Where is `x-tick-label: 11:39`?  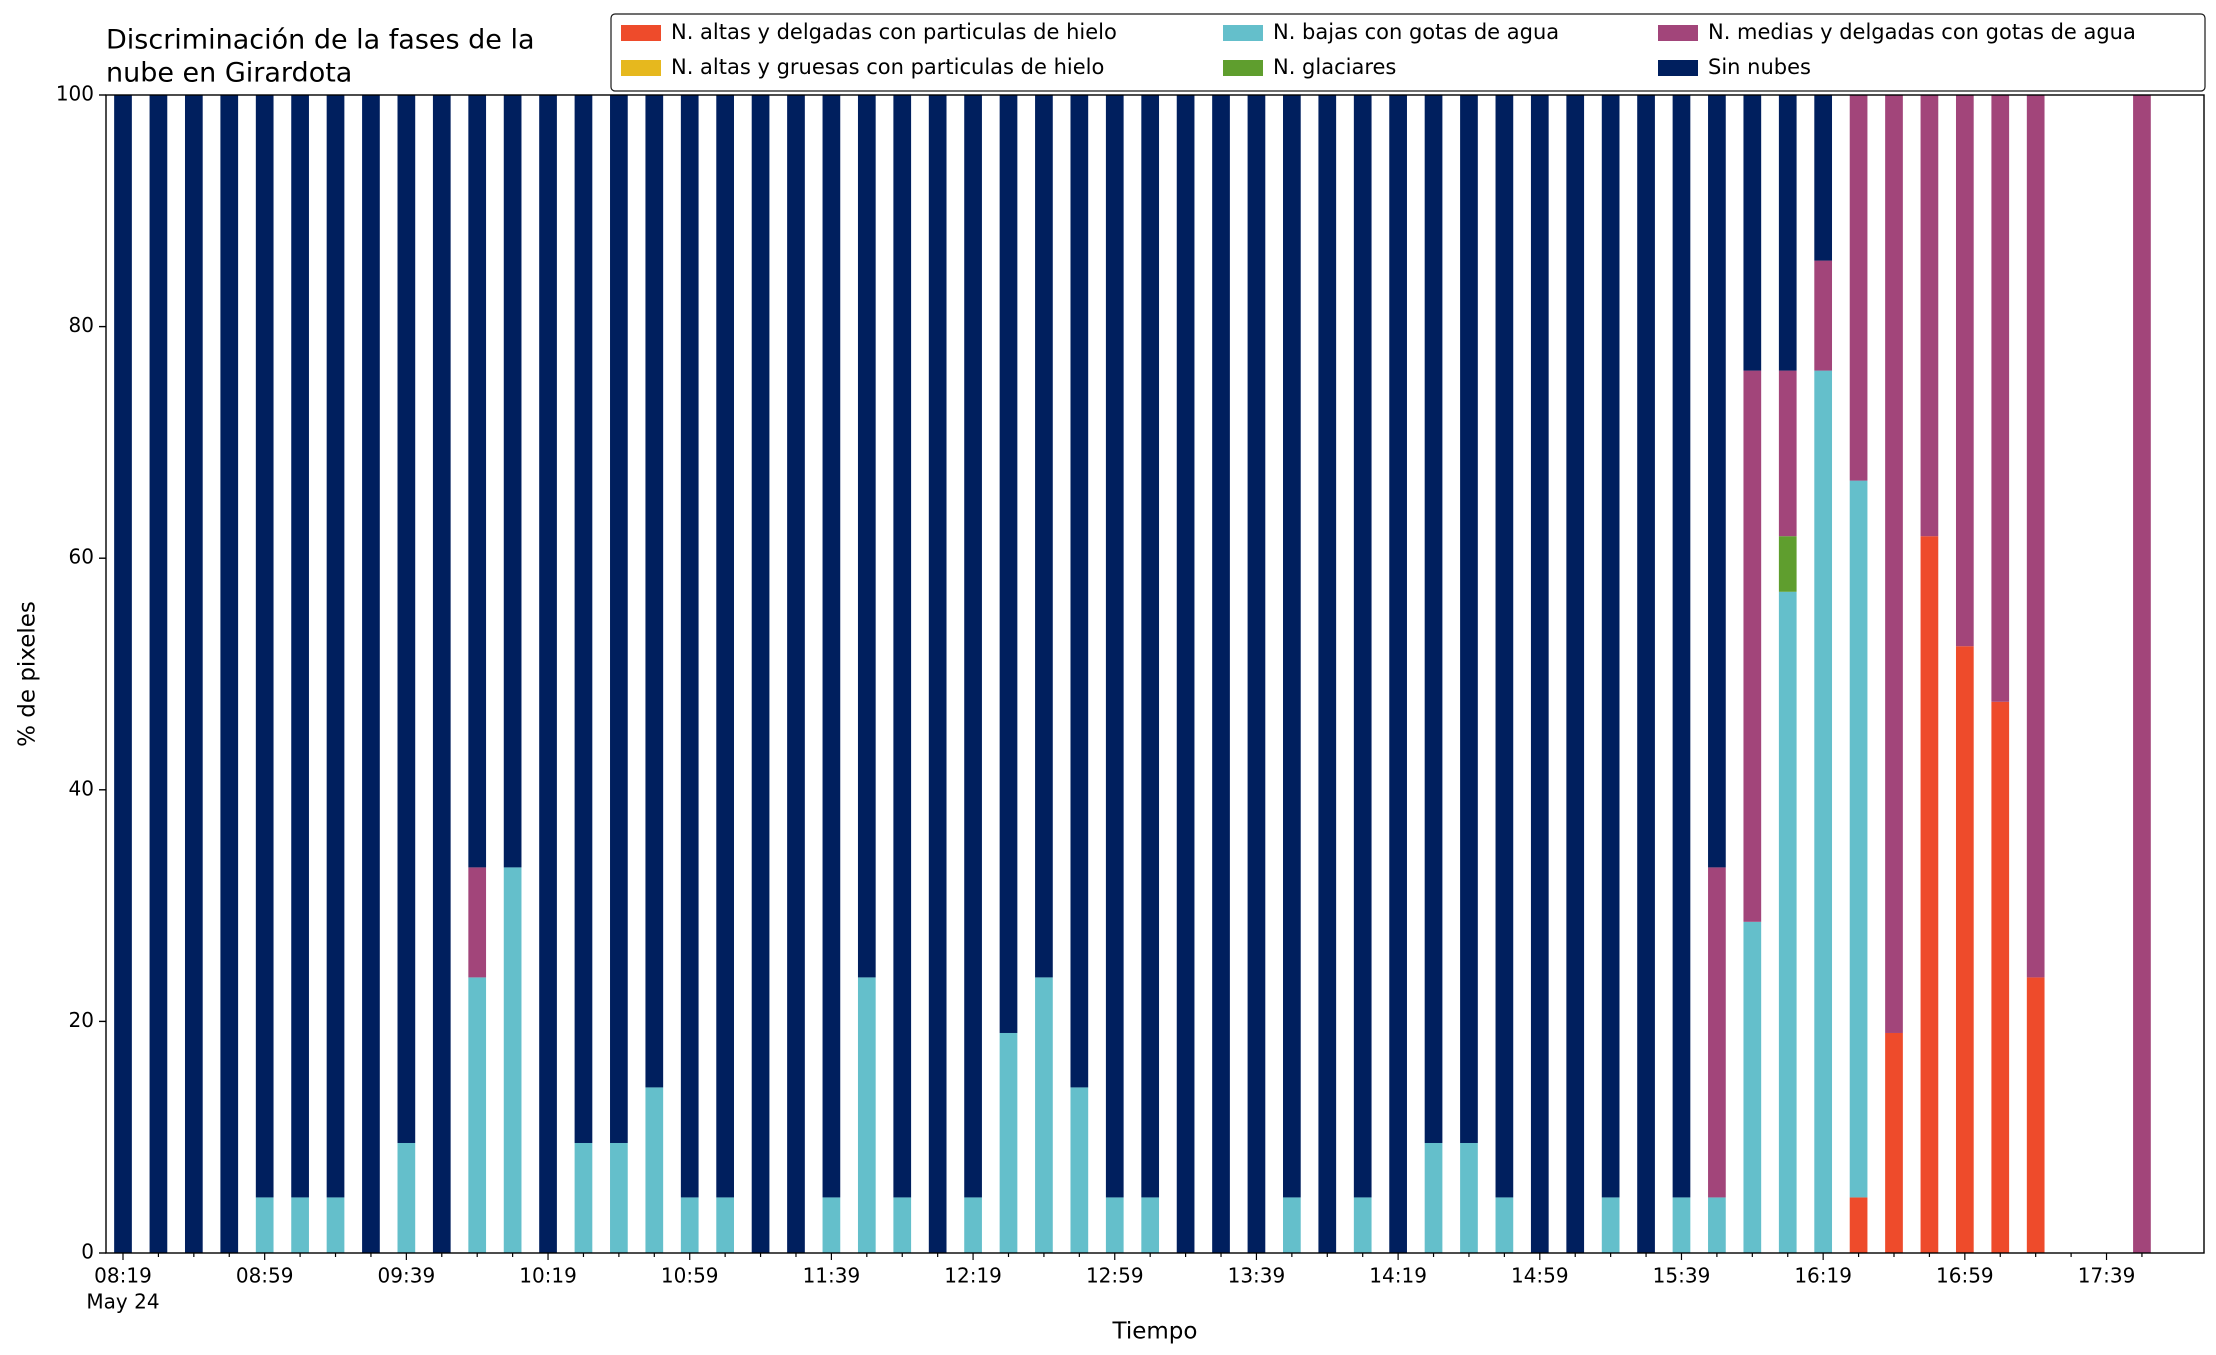 x-tick-label: 11:39 is located at coordinates (832, 1276).